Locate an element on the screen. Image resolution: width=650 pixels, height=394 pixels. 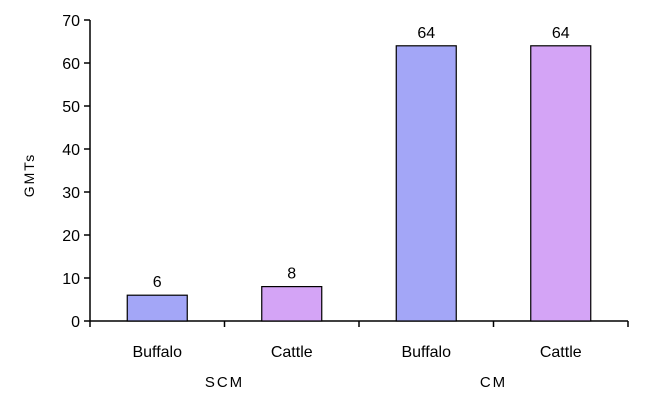
y-axis-title: GMTs is located at coordinates (29, 175).